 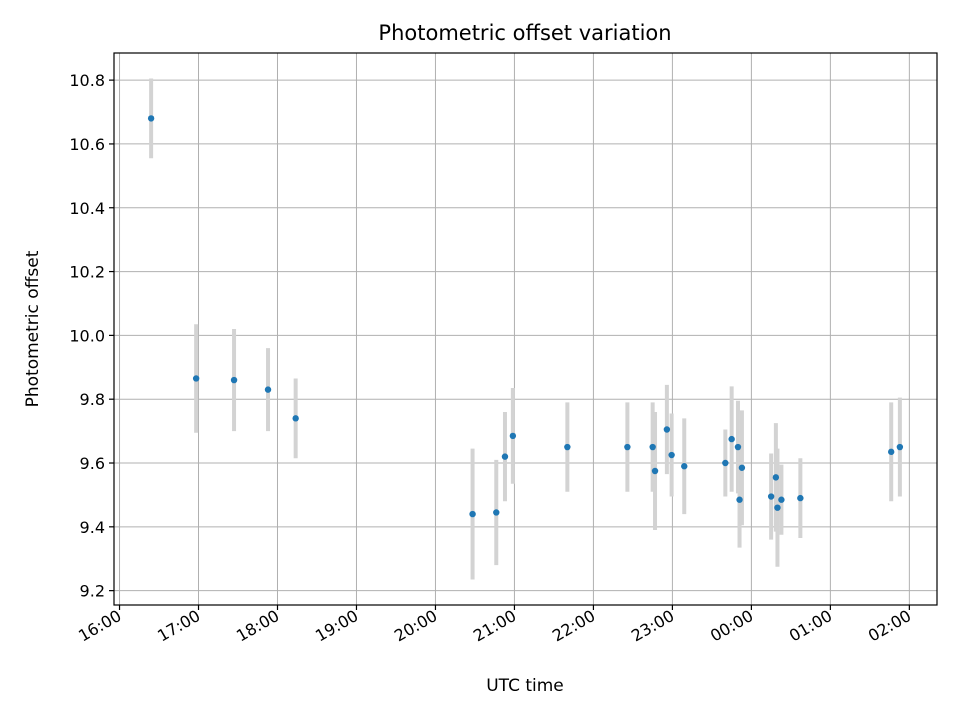 I want to click on y-tick-label: 10.4, so click(x=87, y=208).